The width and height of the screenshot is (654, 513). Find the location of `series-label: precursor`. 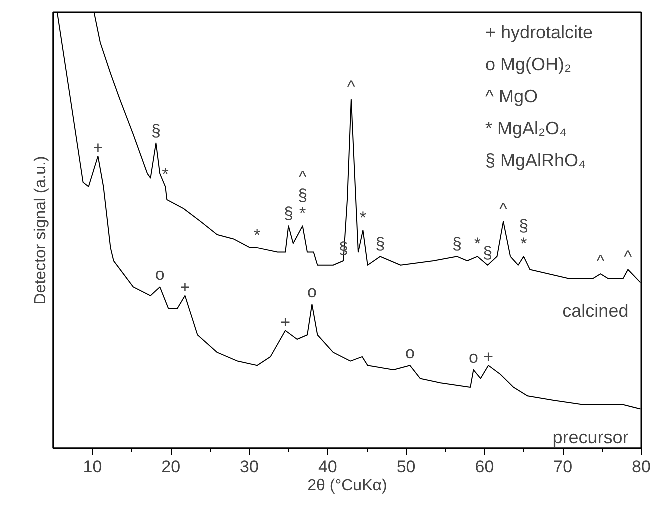

series-label: precursor is located at coordinates (590, 437).